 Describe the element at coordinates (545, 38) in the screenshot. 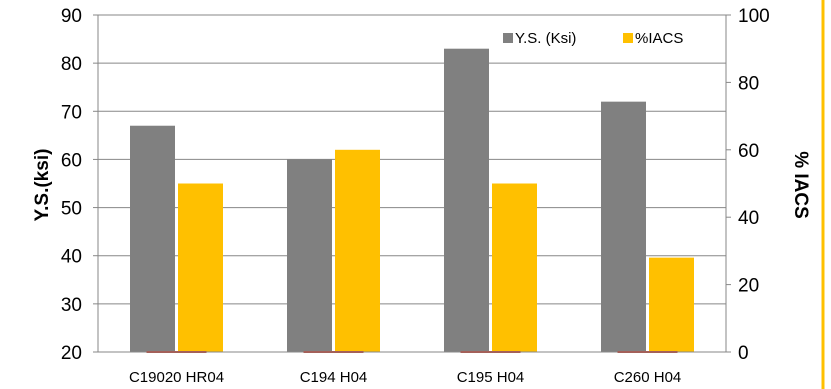

I see `legend-label: Y.S. (Ksi)` at that location.